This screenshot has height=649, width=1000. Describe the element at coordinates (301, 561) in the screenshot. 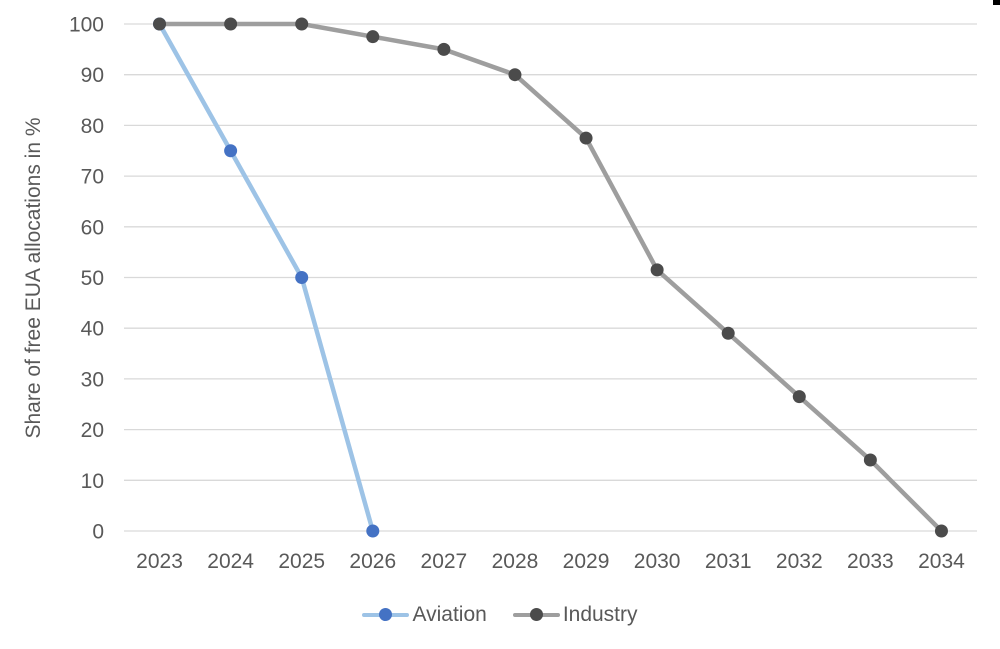

I see `x-axis-label: 2025` at that location.